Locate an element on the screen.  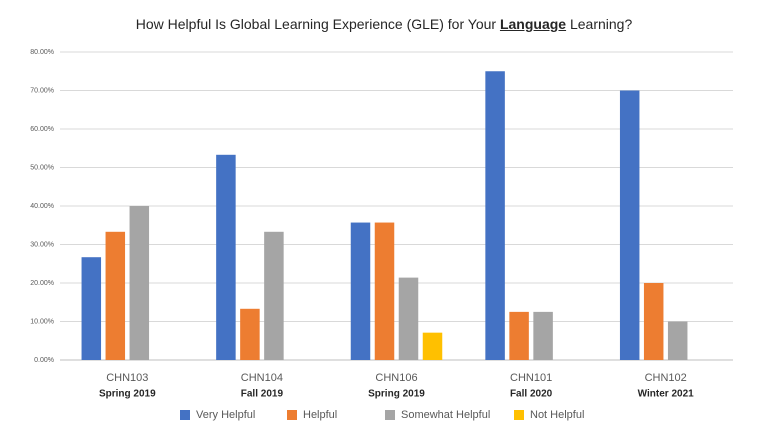
y-tick-label: 10.00% is located at coordinates (42, 321).